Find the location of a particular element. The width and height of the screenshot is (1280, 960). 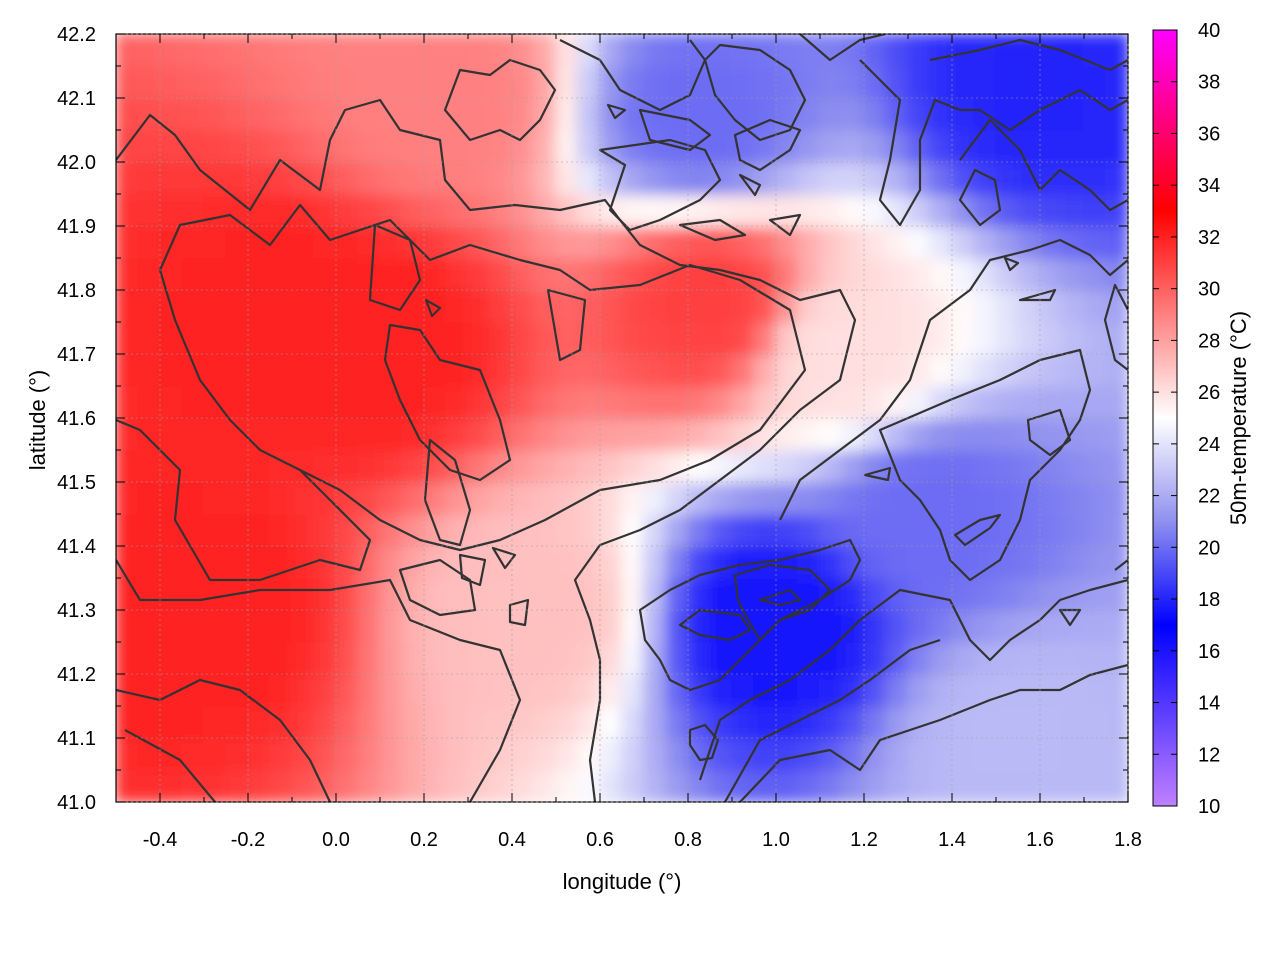

x-tick-label: 1.0 is located at coordinates (776, 840).